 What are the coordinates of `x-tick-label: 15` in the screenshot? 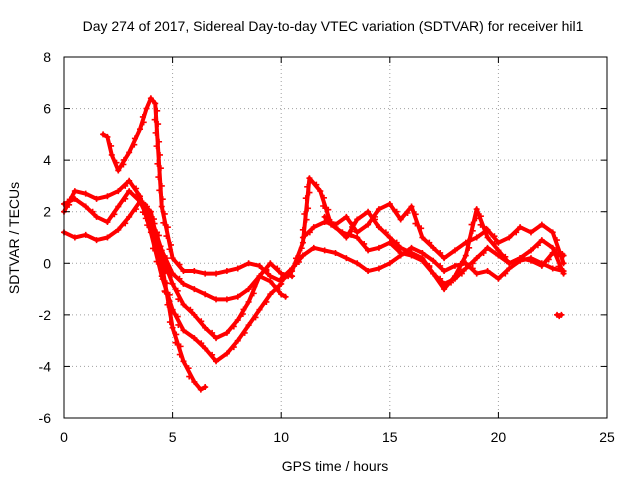 It's located at (390, 437).